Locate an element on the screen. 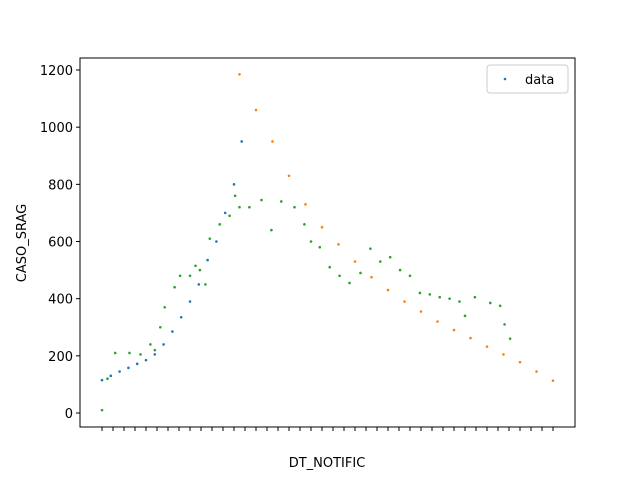 Image resolution: width=640 pixels, height=484 pixels. y-tick-label: 200 is located at coordinates (60, 357).